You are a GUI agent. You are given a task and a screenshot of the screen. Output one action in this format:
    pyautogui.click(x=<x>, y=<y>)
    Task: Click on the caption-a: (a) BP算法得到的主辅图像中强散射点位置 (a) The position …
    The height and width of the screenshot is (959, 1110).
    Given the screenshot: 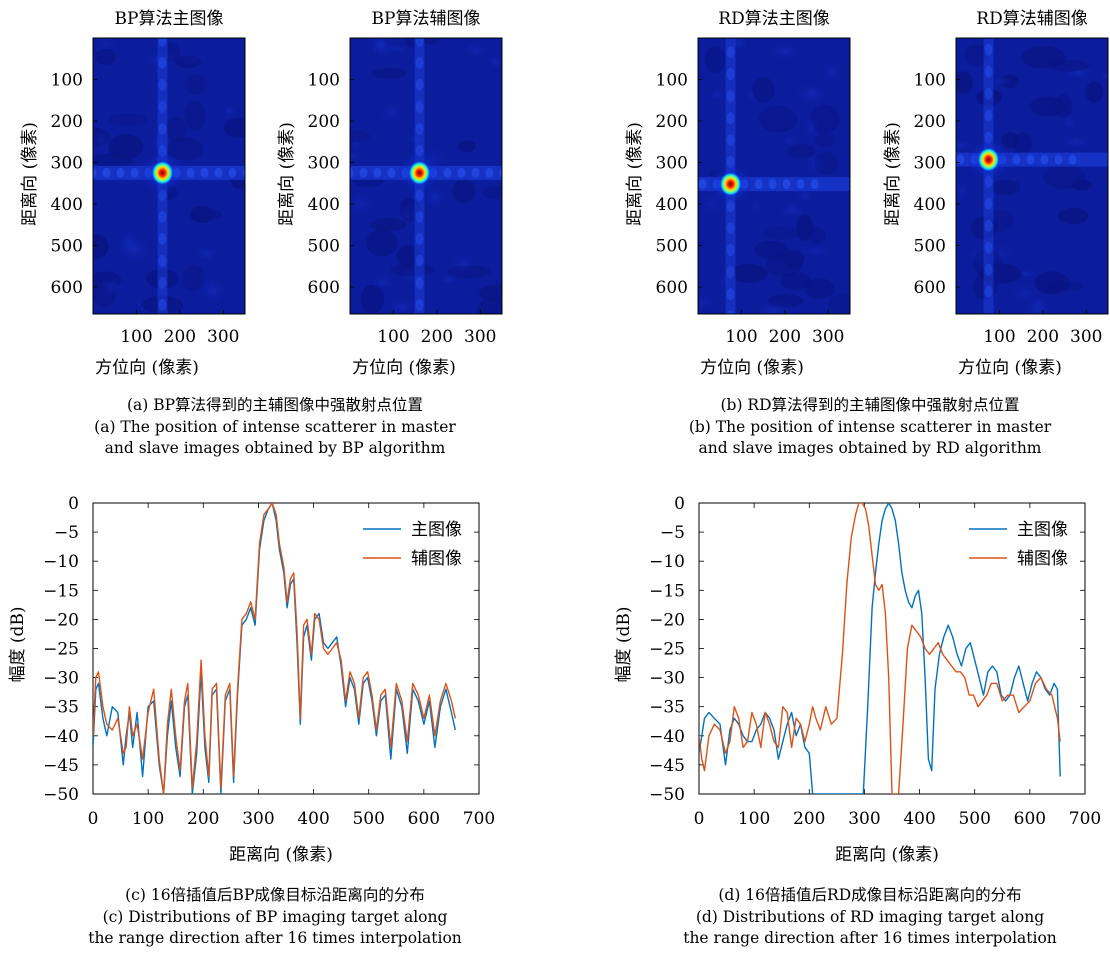 What is the action you would take?
    pyautogui.click(x=275, y=427)
    